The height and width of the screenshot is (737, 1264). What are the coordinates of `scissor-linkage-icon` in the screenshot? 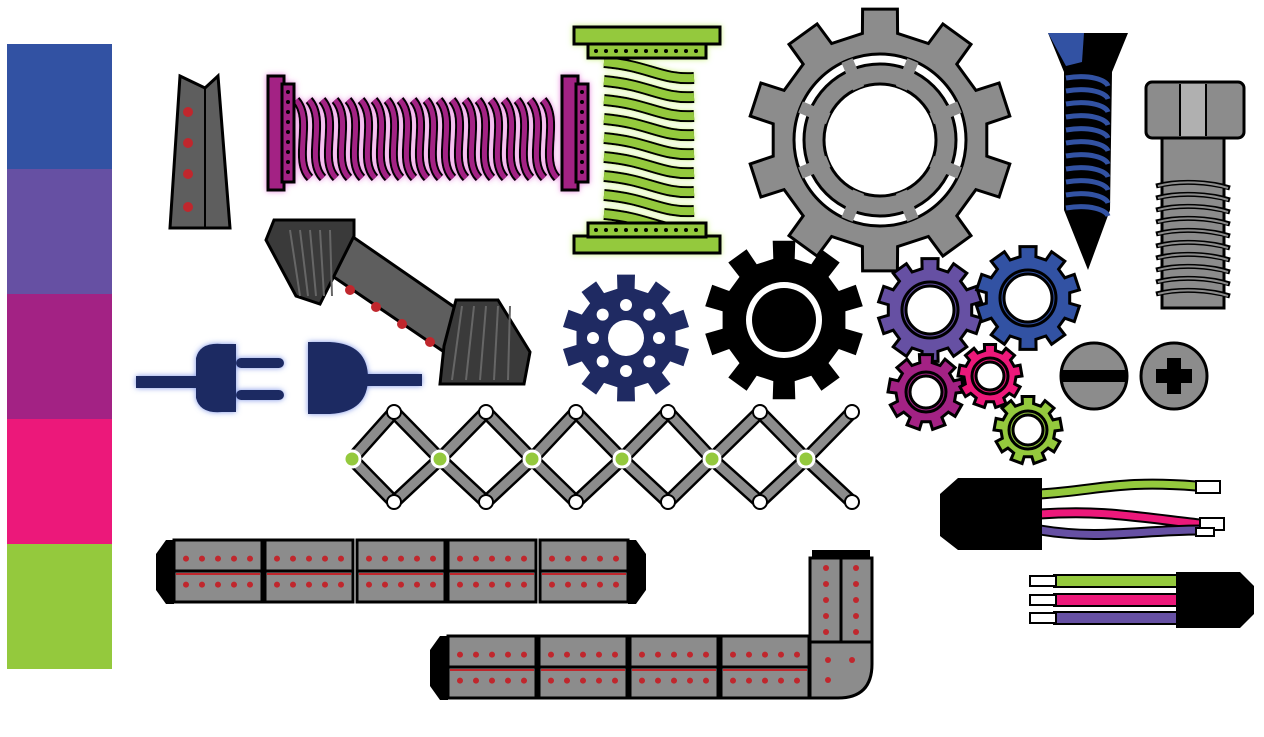 It's located at (601, 457).